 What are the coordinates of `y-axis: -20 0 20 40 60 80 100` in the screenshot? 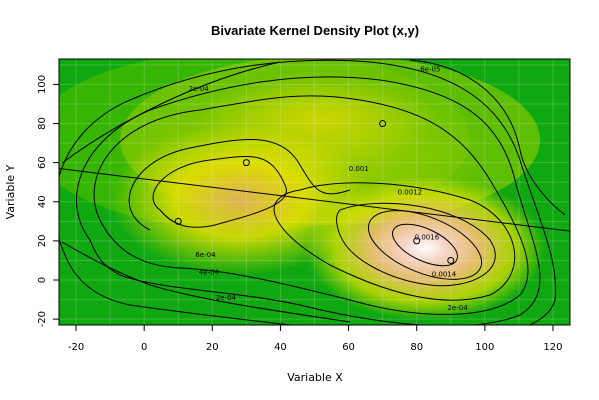 It's located at (48, 201).